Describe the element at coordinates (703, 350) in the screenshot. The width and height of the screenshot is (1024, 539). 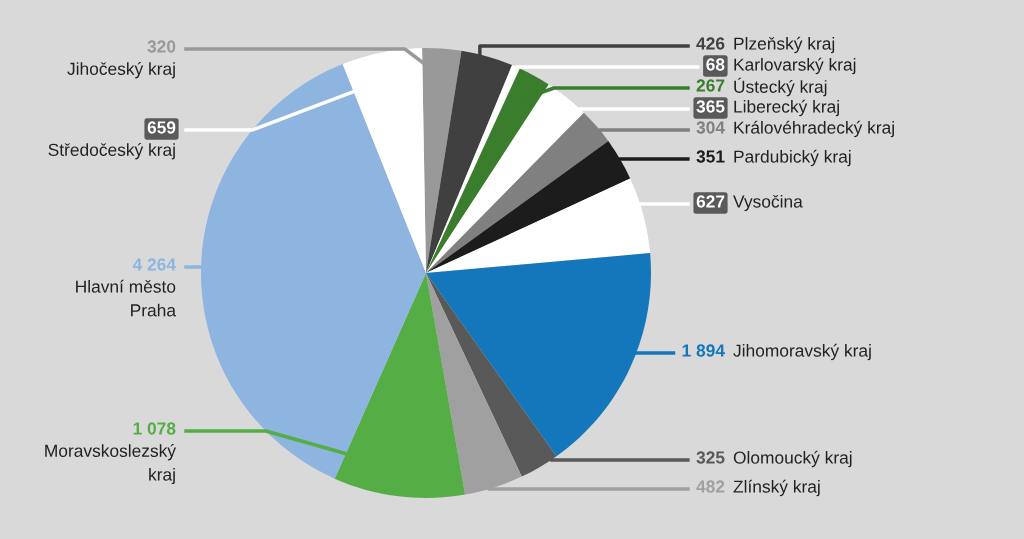
I see `data-label: 1 894` at that location.